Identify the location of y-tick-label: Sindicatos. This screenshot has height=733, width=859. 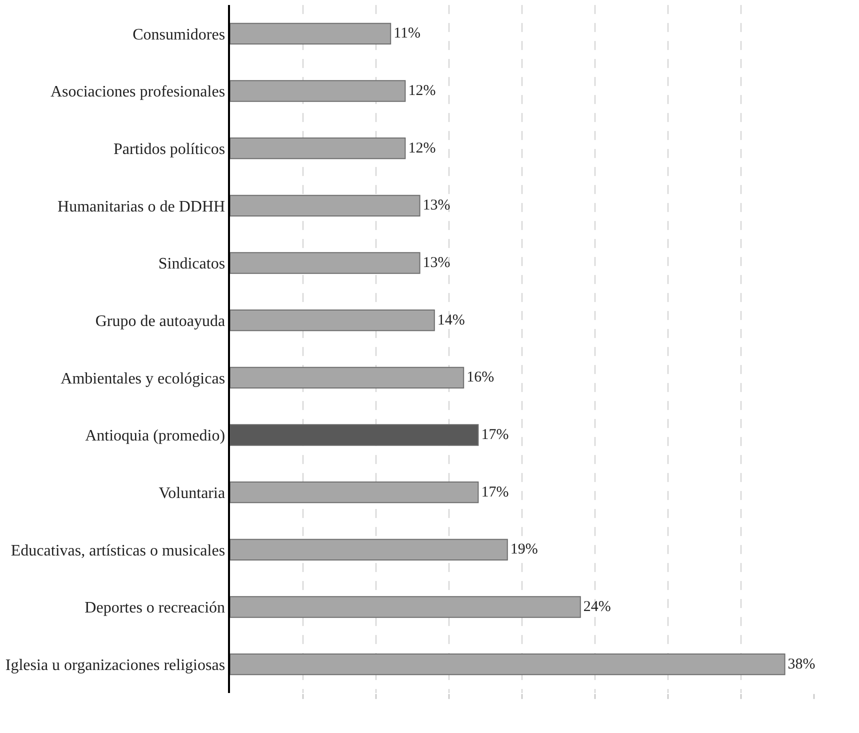
(192, 264).